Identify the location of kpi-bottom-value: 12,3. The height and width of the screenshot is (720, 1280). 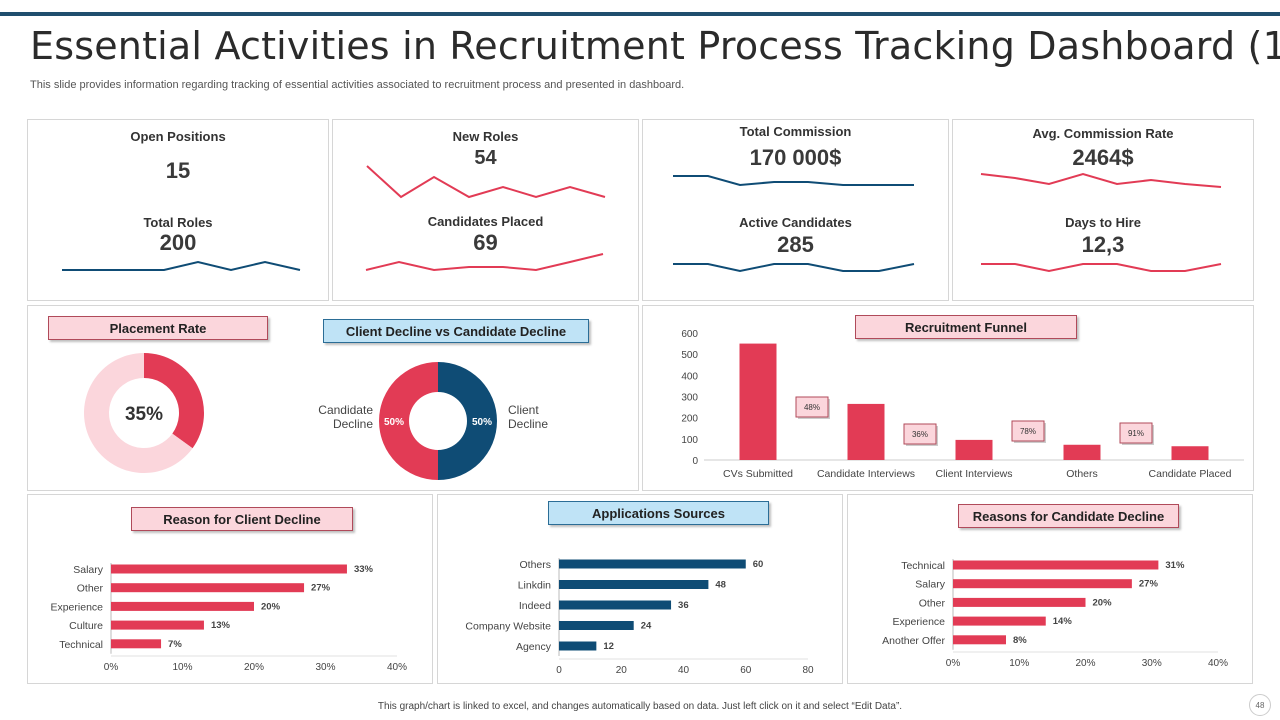
(1103, 244).